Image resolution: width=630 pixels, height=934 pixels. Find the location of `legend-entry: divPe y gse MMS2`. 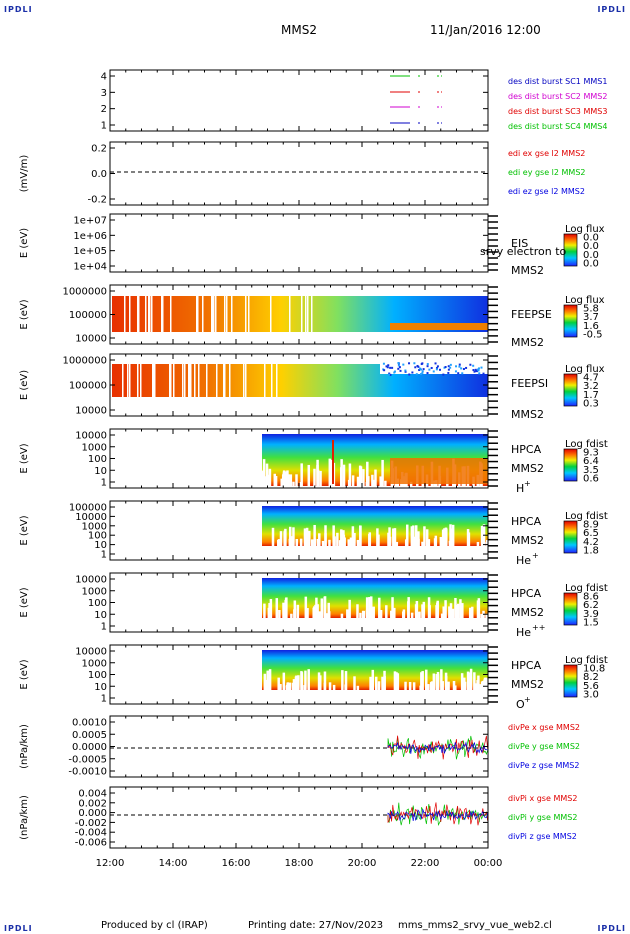

legend-entry: divPe y gse MMS2 is located at coordinates (544, 746).